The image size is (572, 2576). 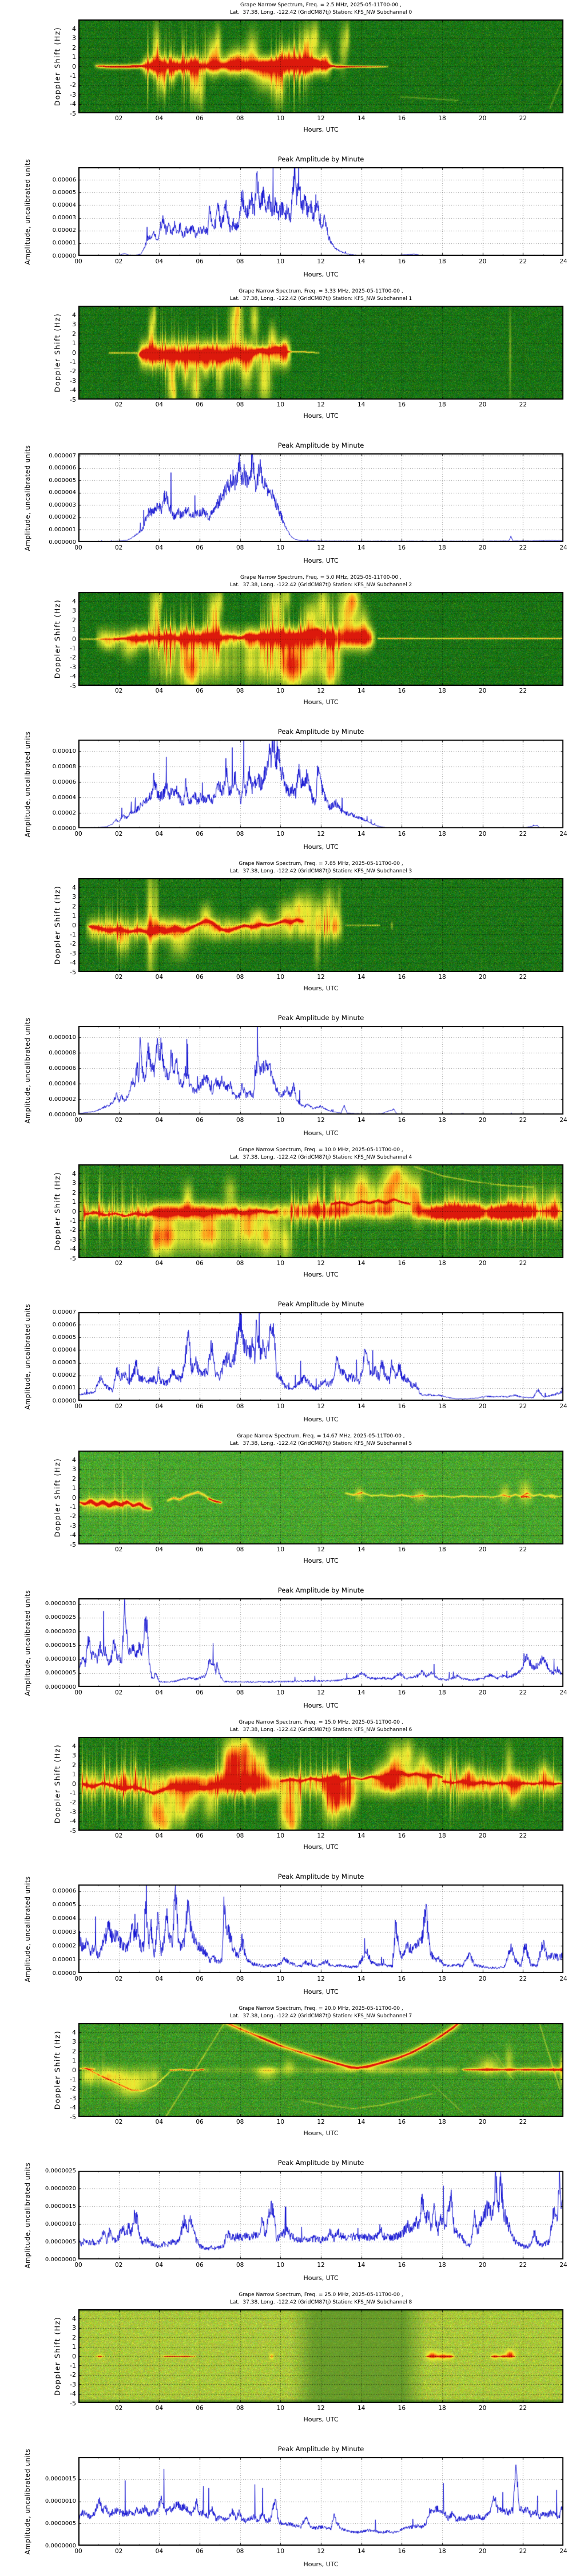 I want to click on y-tick-label: 0.00003, so click(x=64, y=1363).